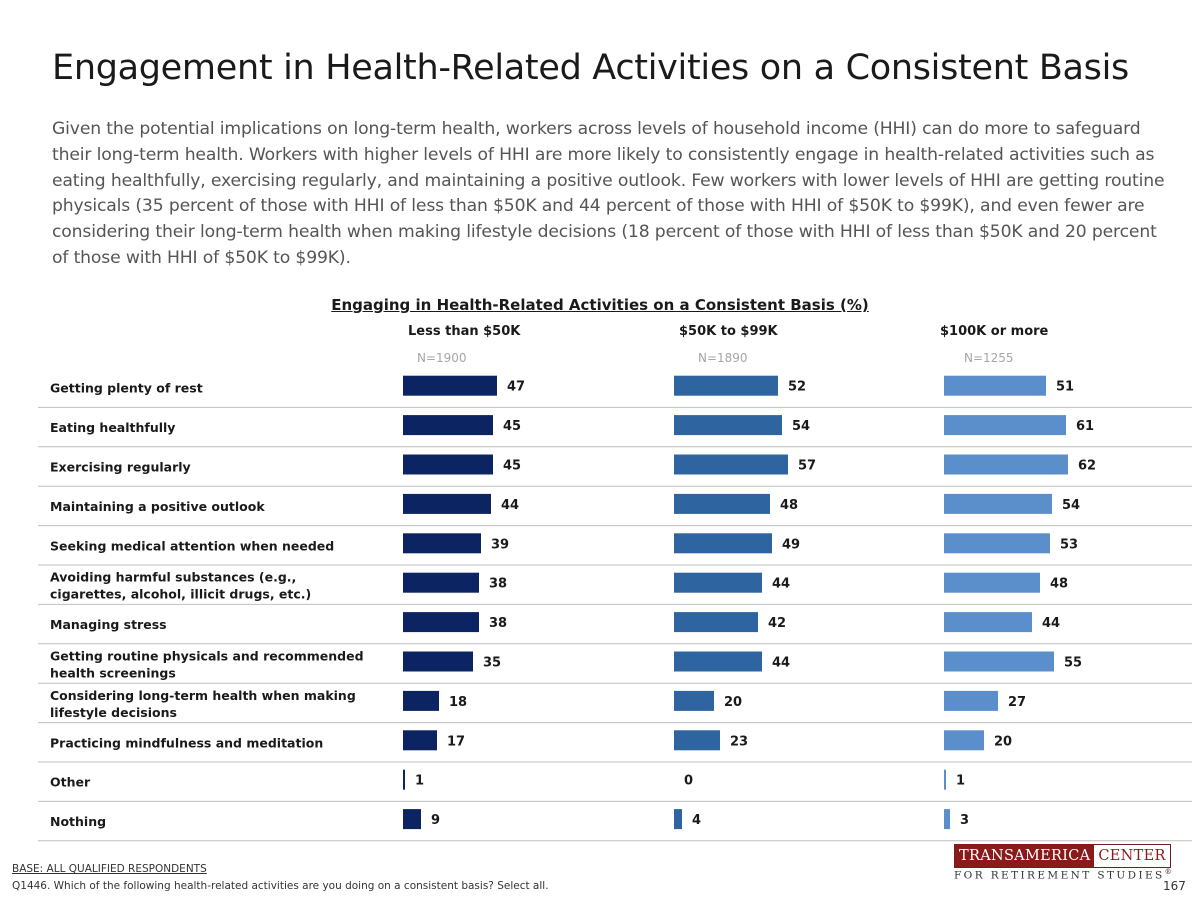 This screenshot has width=1200, height=900. I want to click on bar-100k-or-more-eating-healthfully, so click(1005, 425).